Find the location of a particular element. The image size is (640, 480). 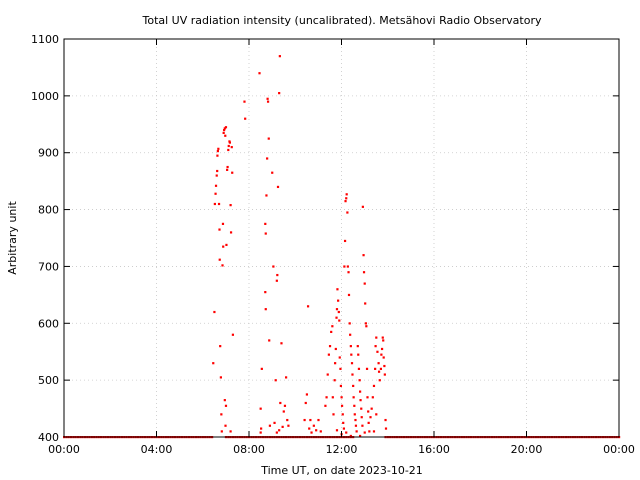

y-axis-label: Arbitrary unit is located at coordinates (12, 238).